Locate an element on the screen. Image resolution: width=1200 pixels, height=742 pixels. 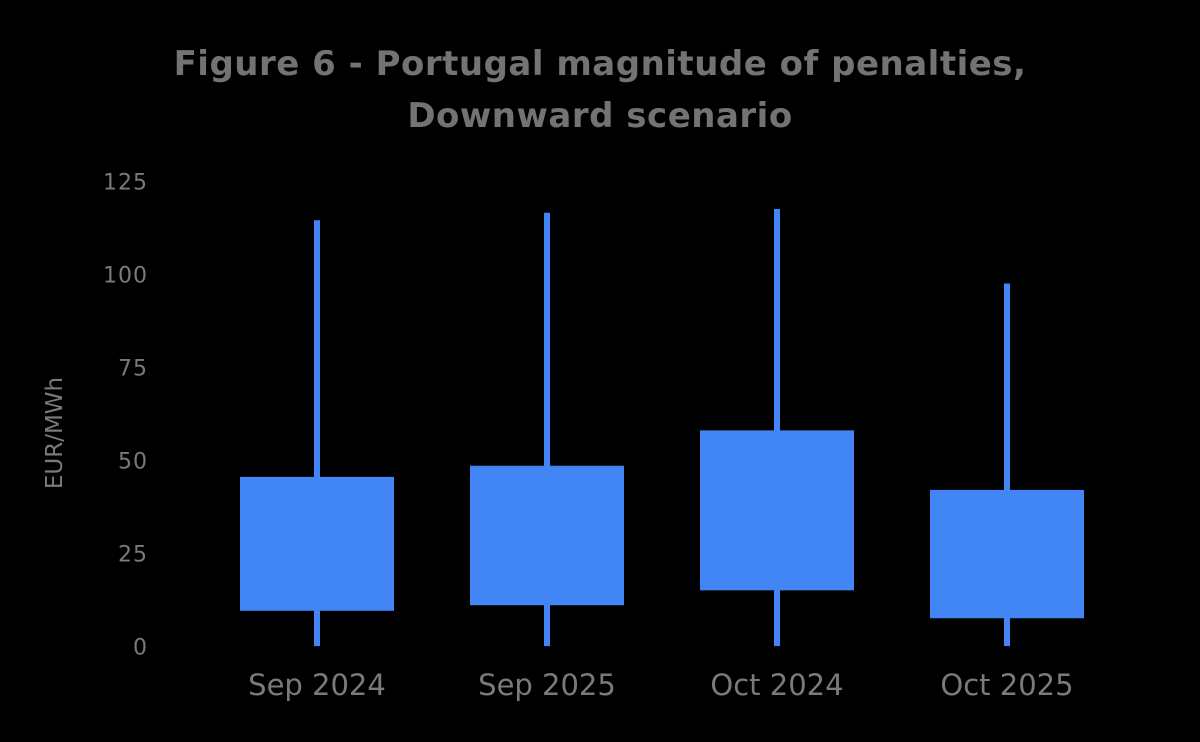
chart-title-line2: Downward scenario is located at coordinates (600, 116).